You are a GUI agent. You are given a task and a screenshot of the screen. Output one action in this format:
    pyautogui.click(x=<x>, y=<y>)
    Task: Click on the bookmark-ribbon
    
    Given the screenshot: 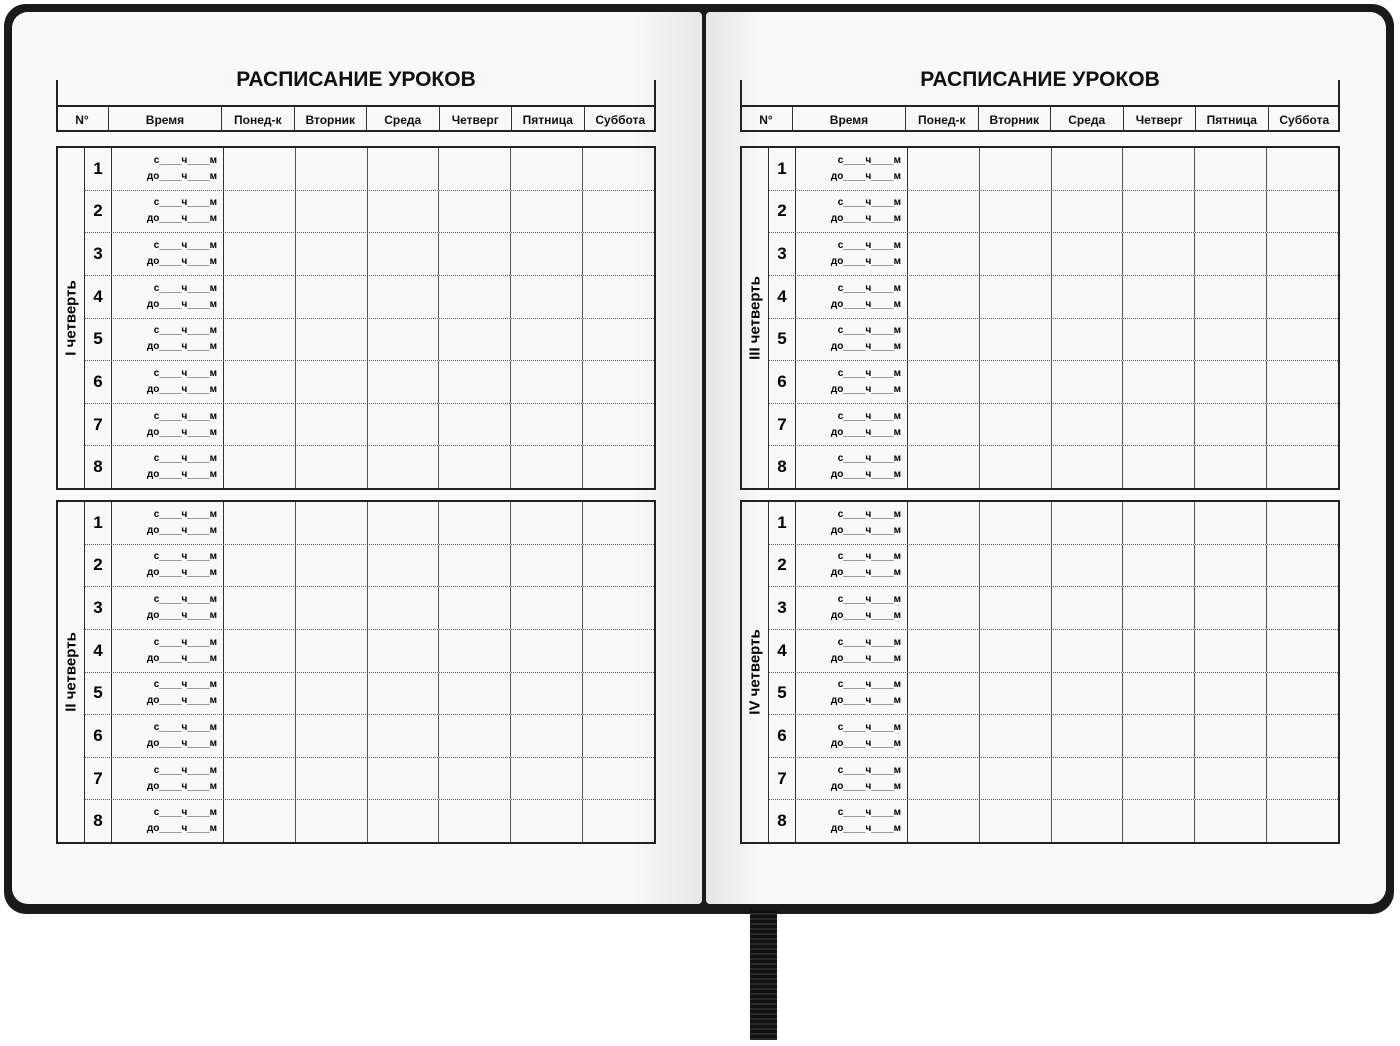 What is the action you would take?
    pyautogui.click(x=763, y=975)
    